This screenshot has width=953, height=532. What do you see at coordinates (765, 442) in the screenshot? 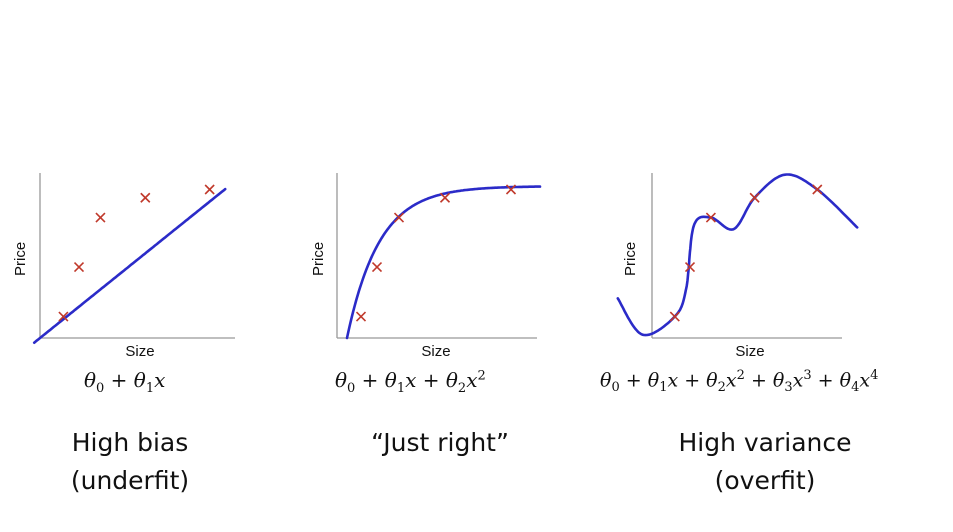
I see `caption-line: High variance` at bounding box center [765, 442].